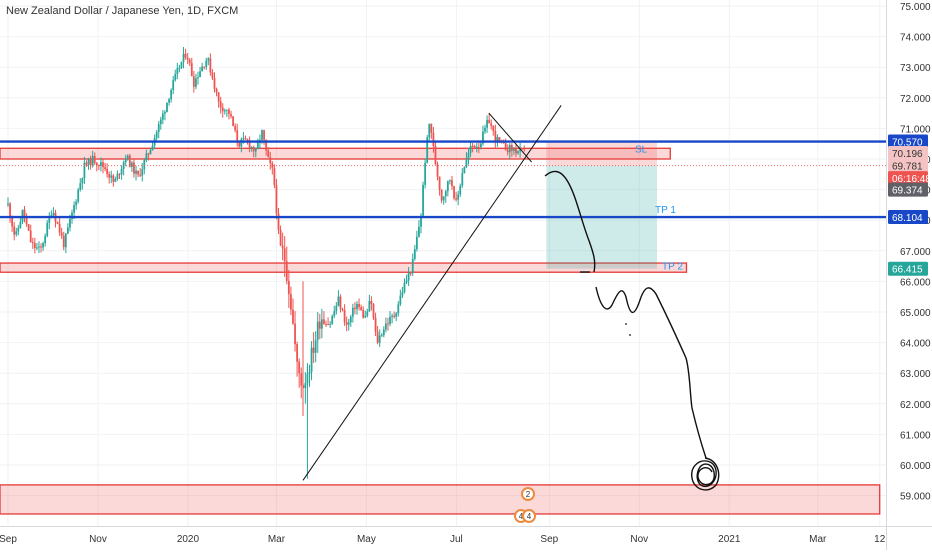 This screenshot has width=932, height=555. What do you see at coordinates (549, 539) in the screenshot?
I see `time-tick-label: Sep` at bounding box center [549, 539].